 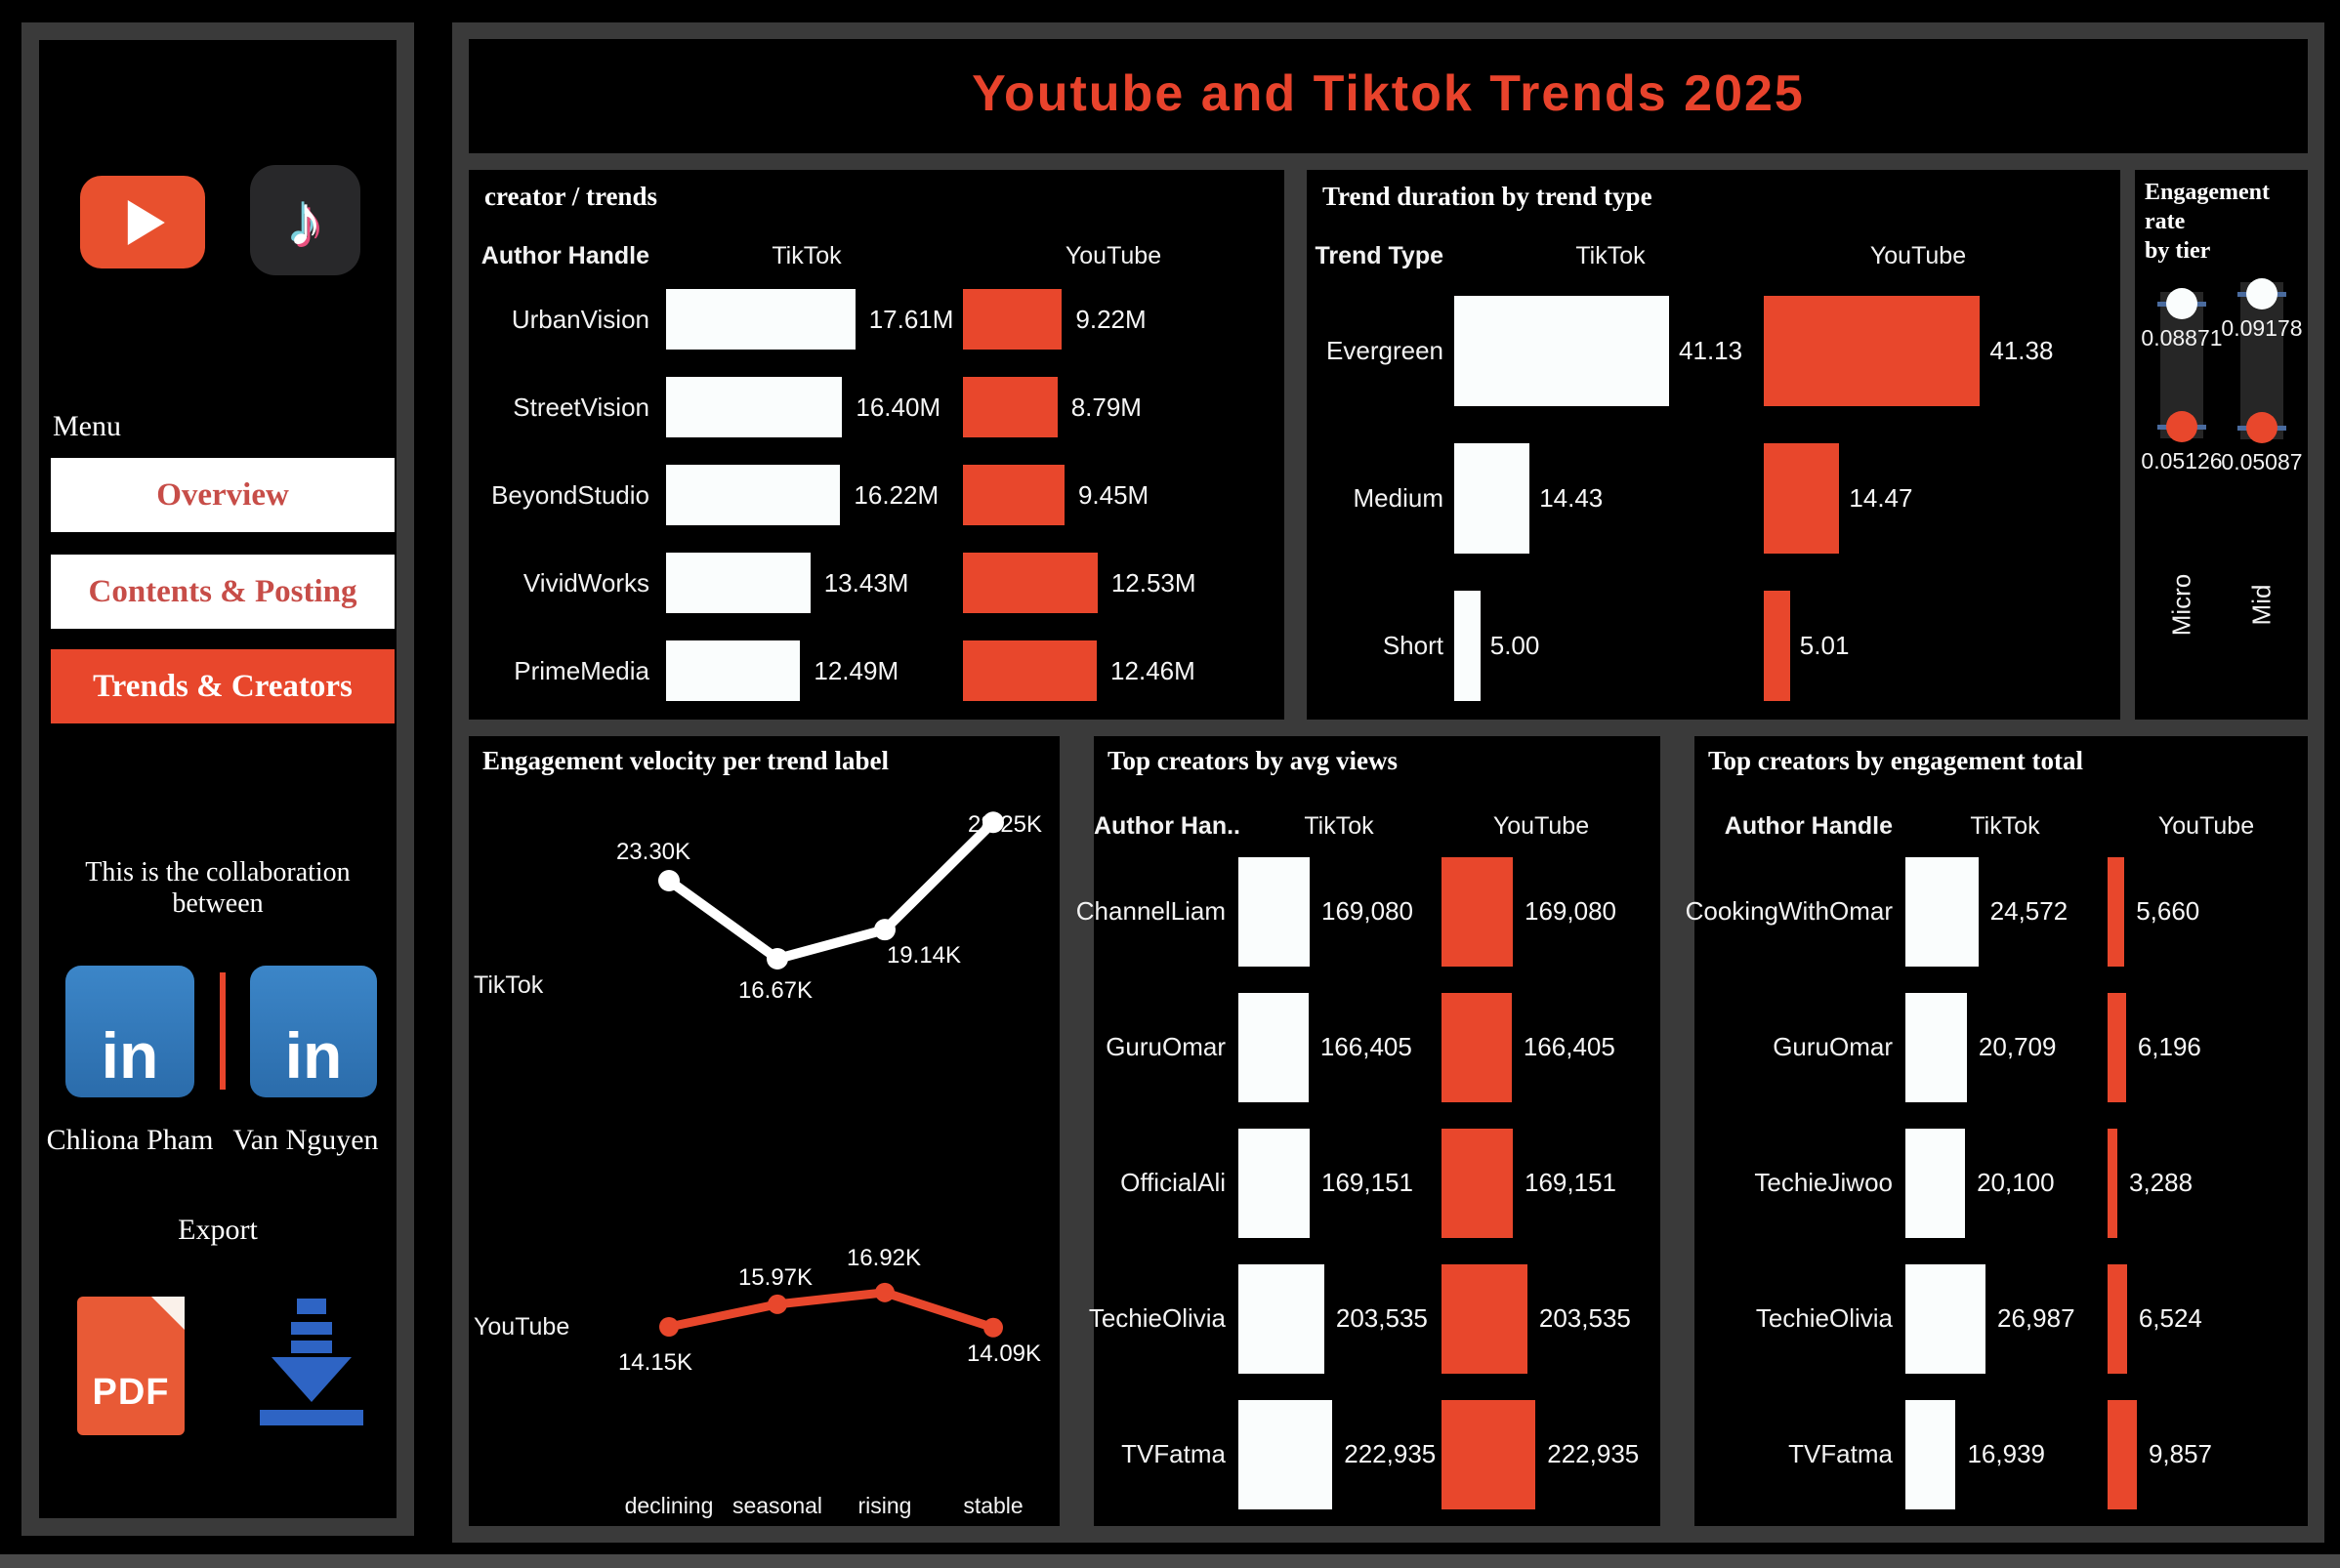 I want to click on table-row: GuruOmar 20,709 6,196, so click(x=2001, y=1047).